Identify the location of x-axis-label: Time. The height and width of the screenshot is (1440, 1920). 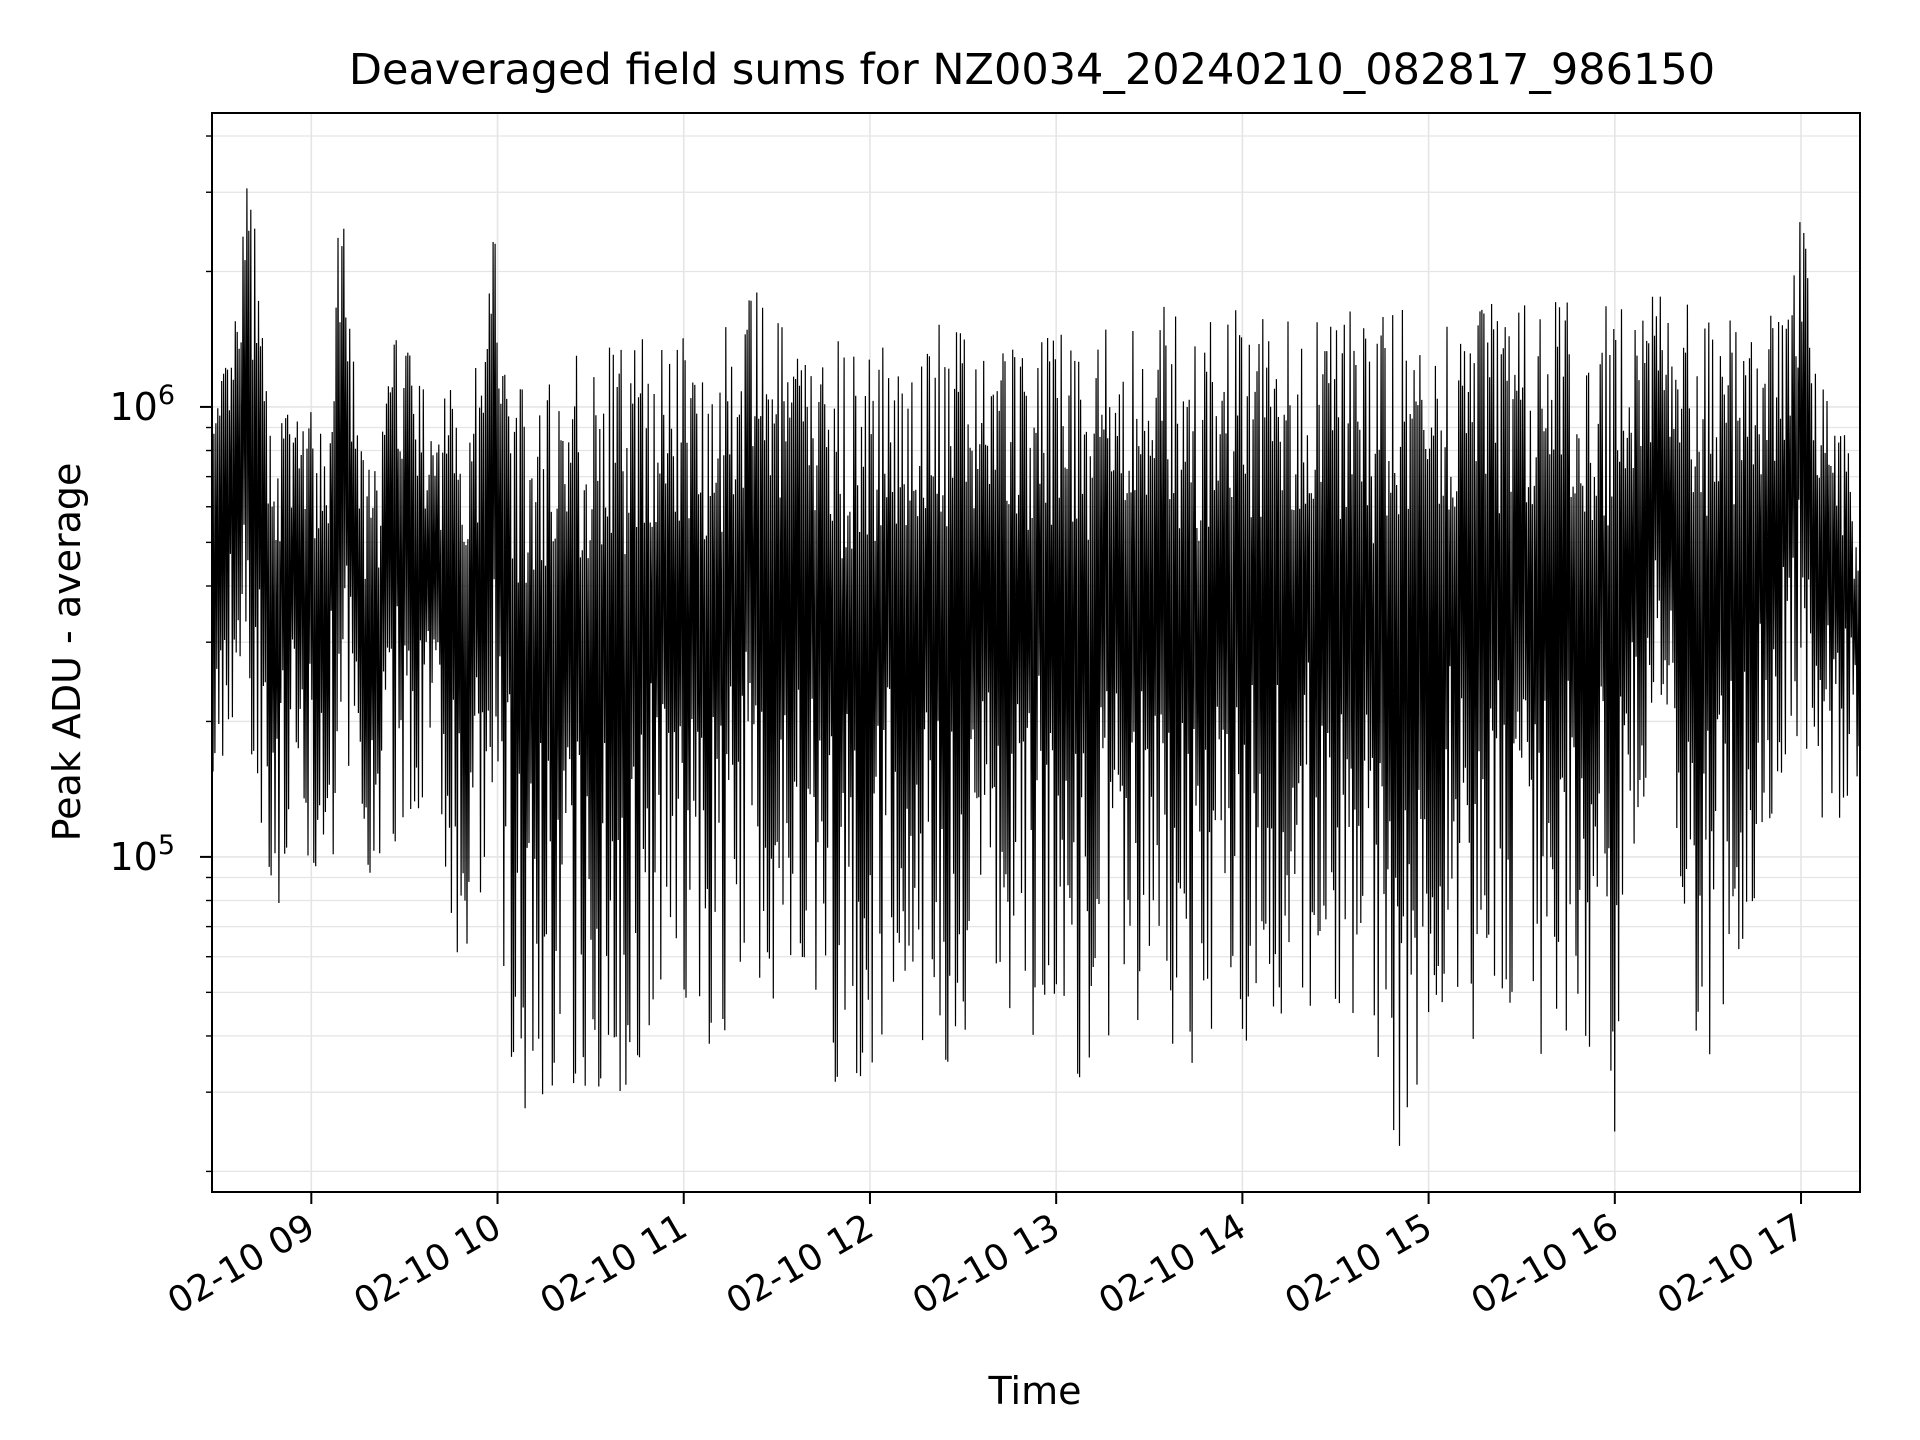
(1035, 1391).